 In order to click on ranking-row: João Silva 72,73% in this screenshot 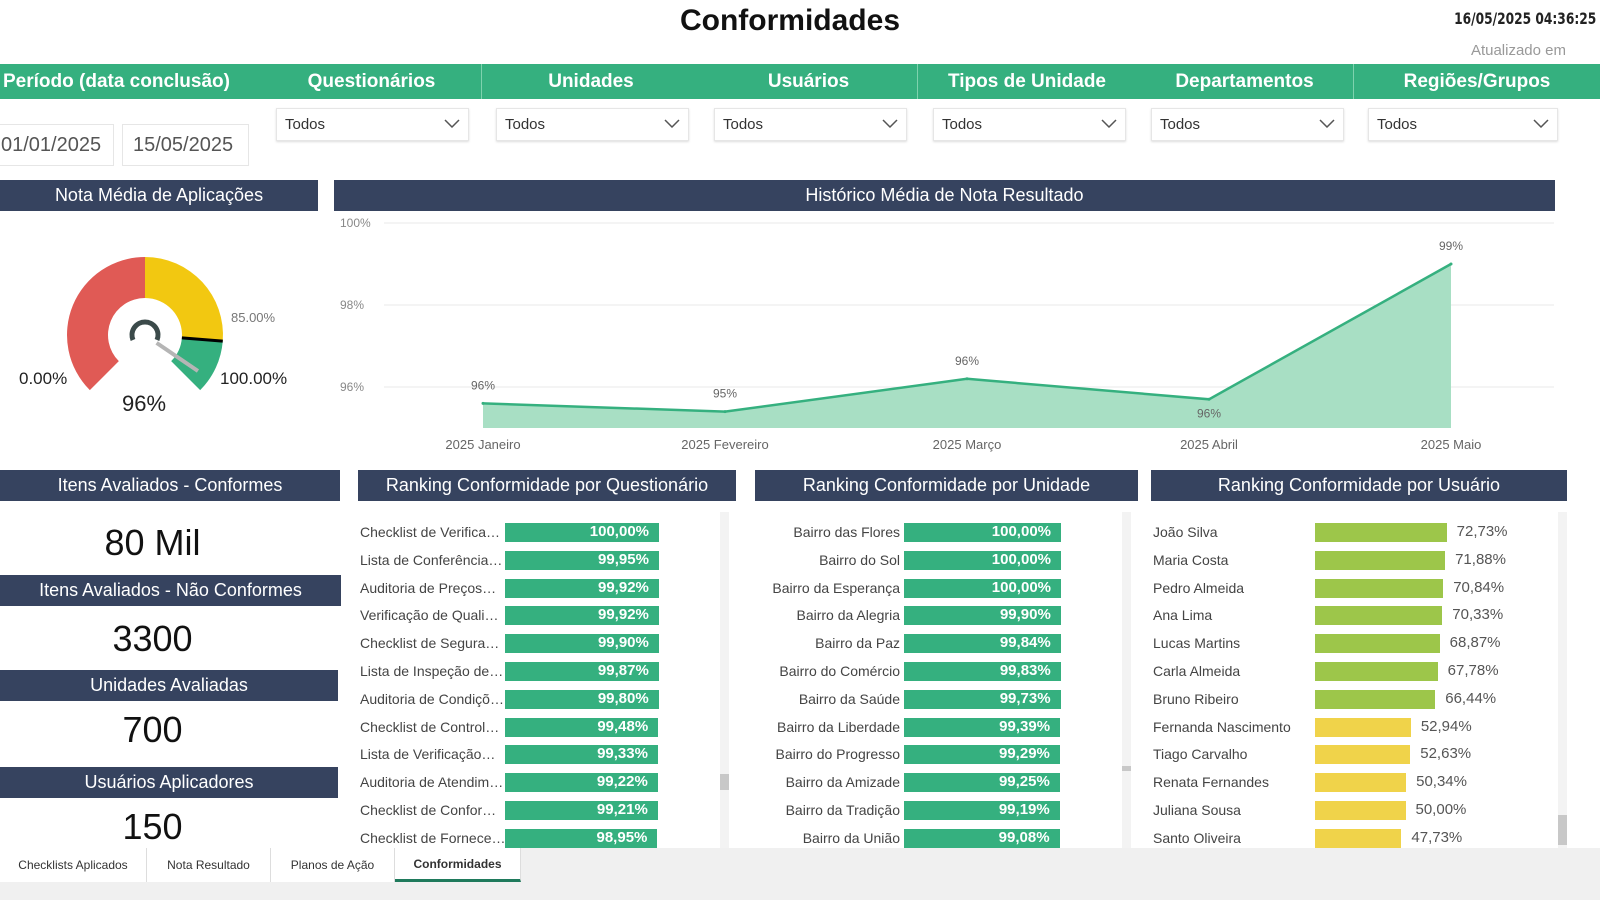, I will do `click(1359, 532)`.